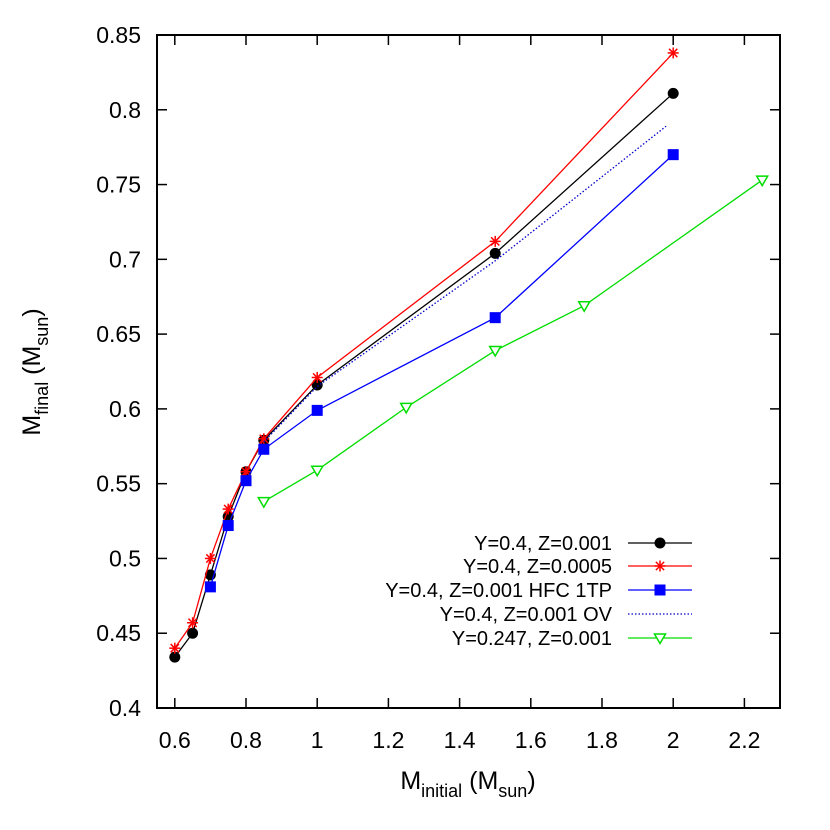  I want to click on x-tick-label: 1, so click(317, 740).